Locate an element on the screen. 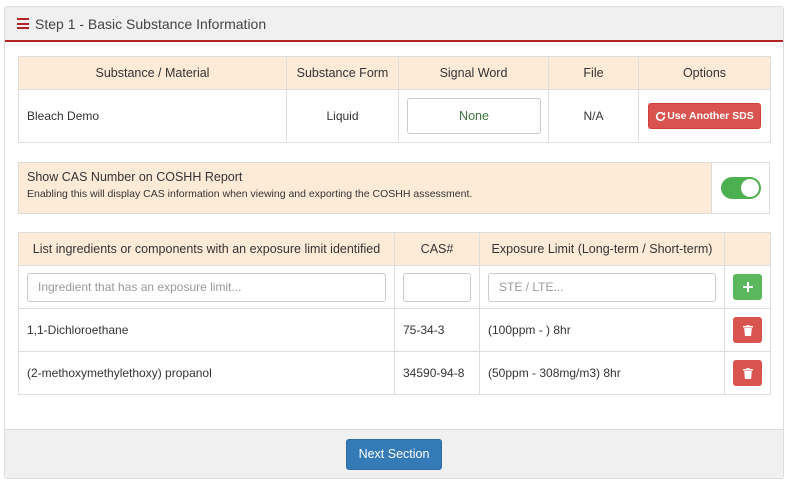 The image size is (789, 484). cas-input-cell is located at coordinates (437, 287).